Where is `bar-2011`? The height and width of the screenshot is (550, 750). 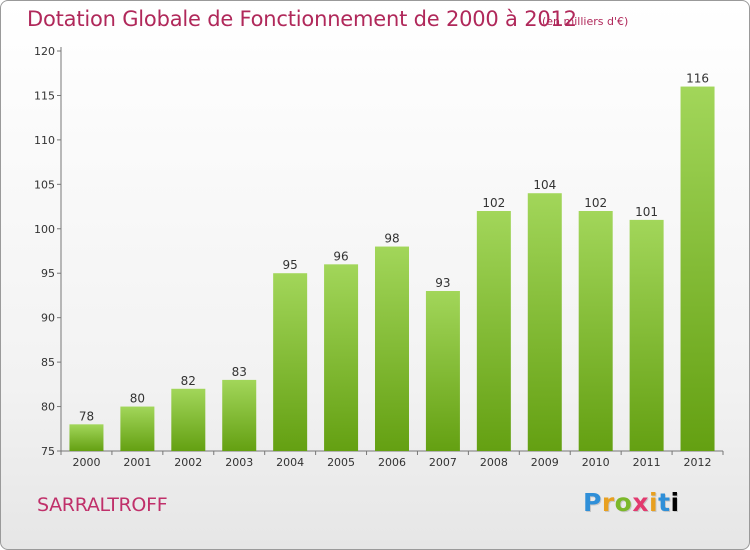
bar-2011 is located at coordinates (646, 335).